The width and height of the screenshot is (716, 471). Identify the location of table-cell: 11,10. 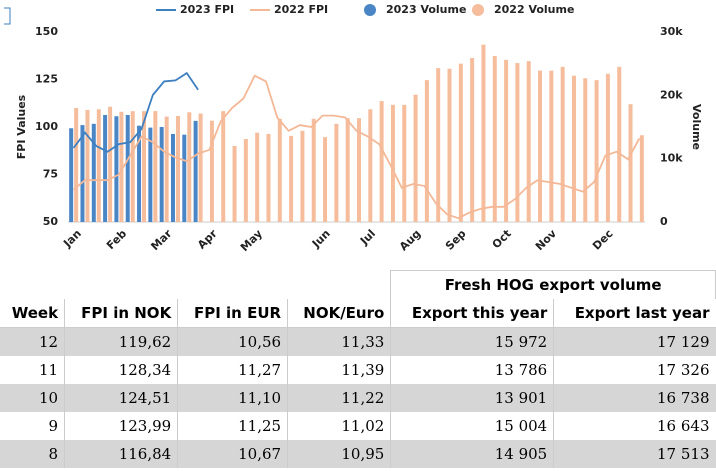
(233, 398).